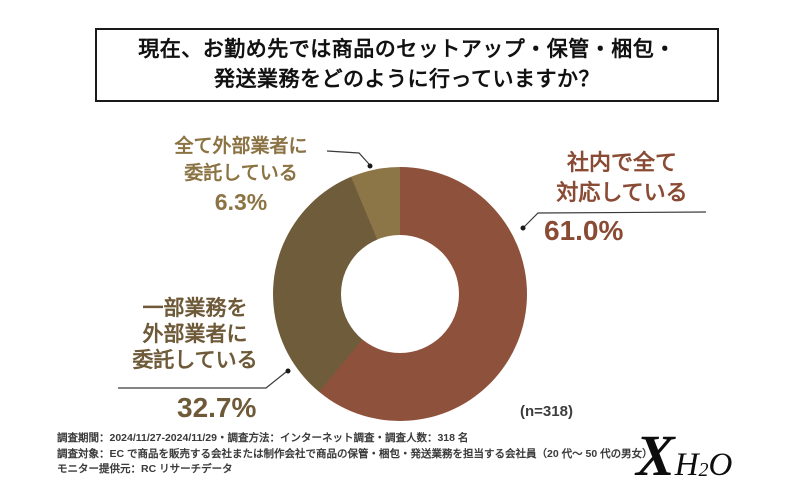 The height and width of the screenshot is (499, 800). Describe the element at coordinates (706, 456) in the screenshot. I see `xh2o-logo: X H 2 O` at that location.